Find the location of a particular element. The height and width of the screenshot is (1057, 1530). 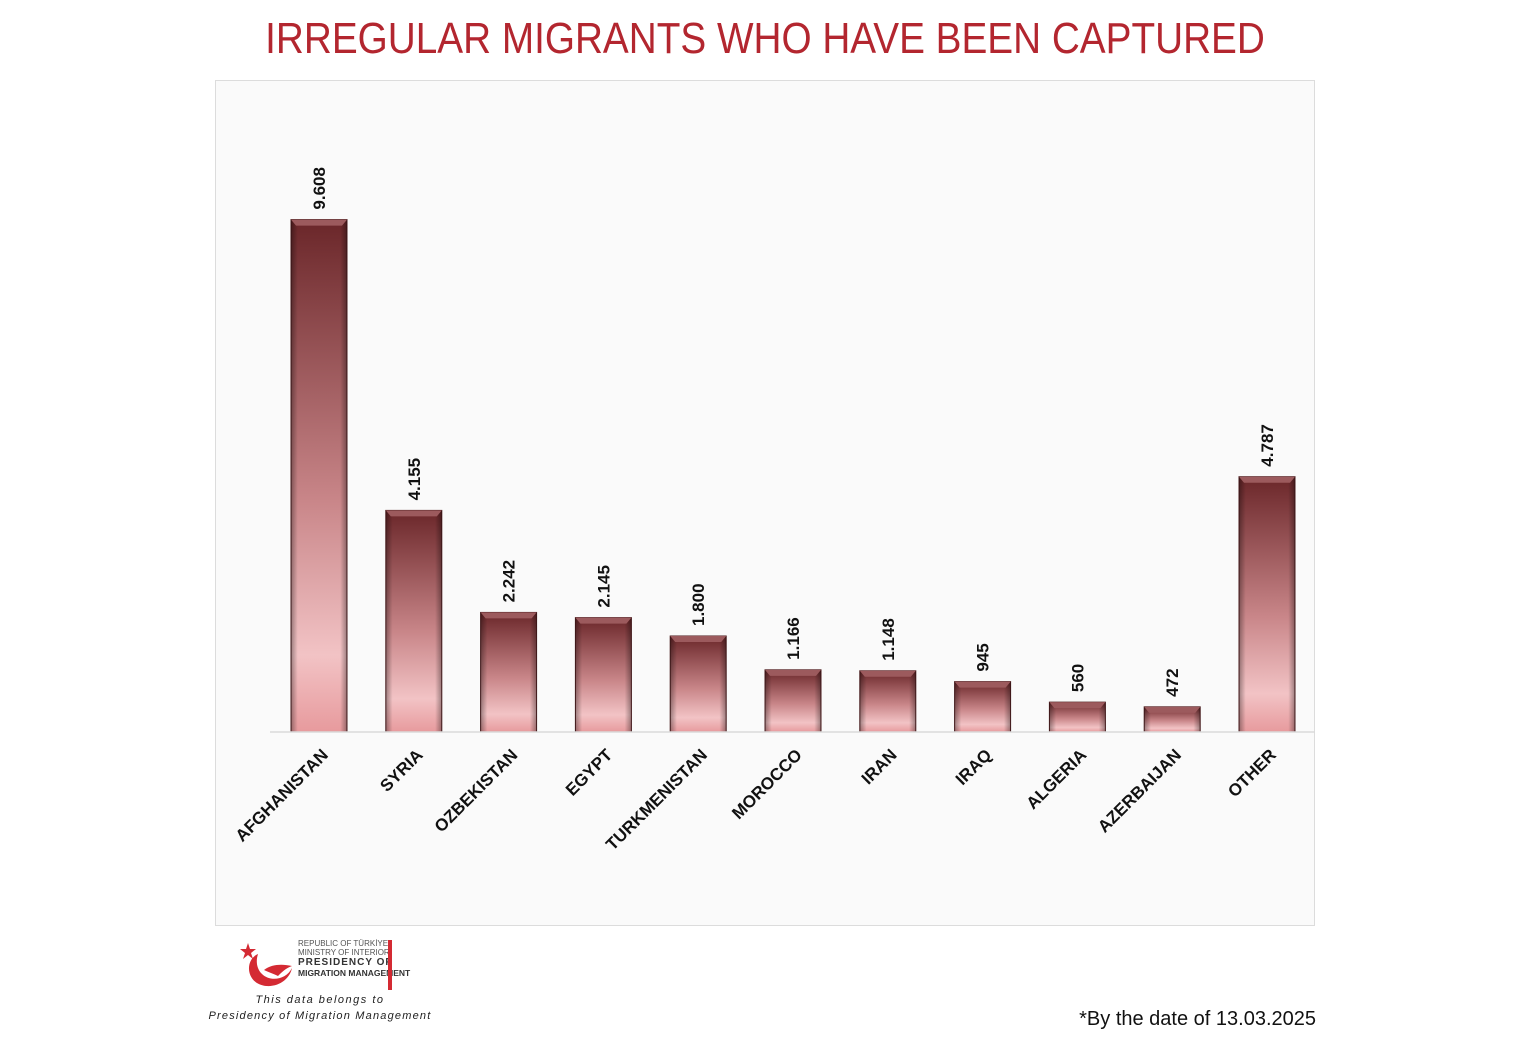

data-label: 472 is located at coordinates (1172, 682).